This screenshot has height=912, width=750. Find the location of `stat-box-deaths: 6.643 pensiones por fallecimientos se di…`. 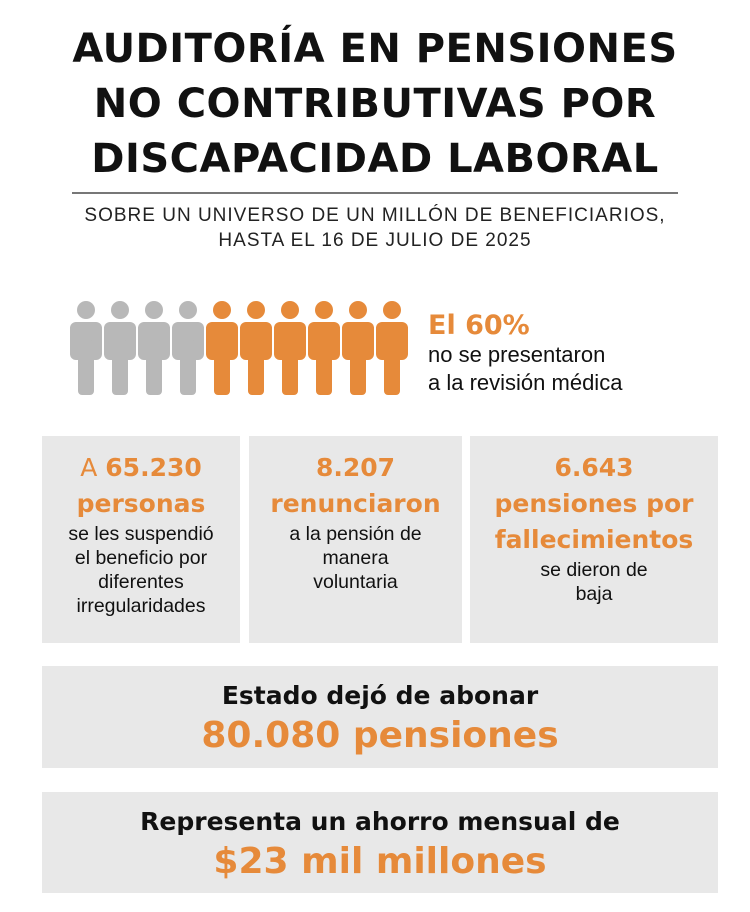

stat-box-deaths: 6.643 pensiones por fallecimientos se di… is located at coordinates (594, 539).